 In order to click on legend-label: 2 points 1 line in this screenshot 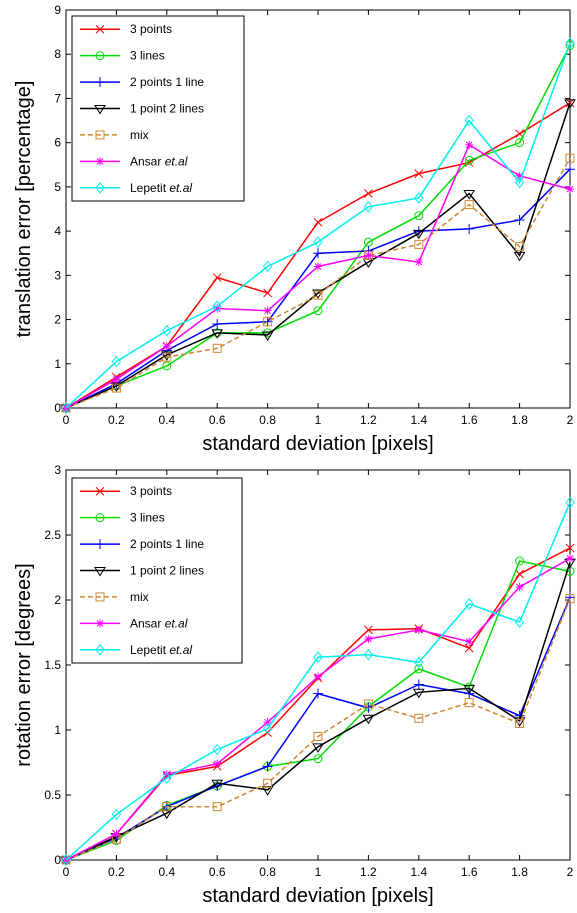, I will do `click(167, 82)`.